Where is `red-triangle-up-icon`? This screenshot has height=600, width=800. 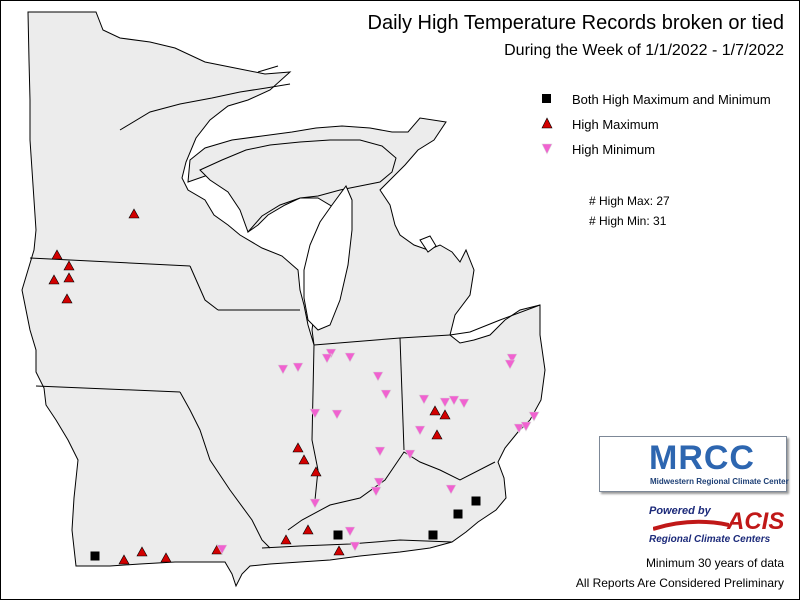 red-triangle-up-icon is located at coordinates (547, 123).